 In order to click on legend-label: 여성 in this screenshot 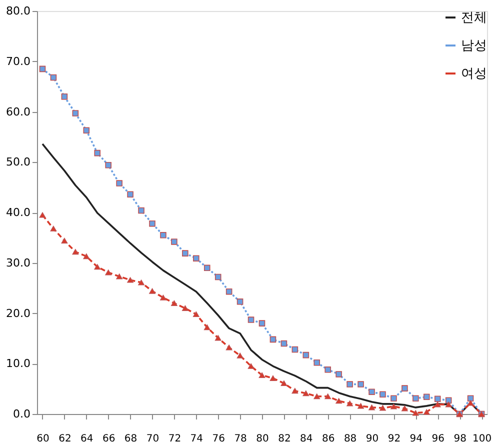, I will do `click(474, 74)`.